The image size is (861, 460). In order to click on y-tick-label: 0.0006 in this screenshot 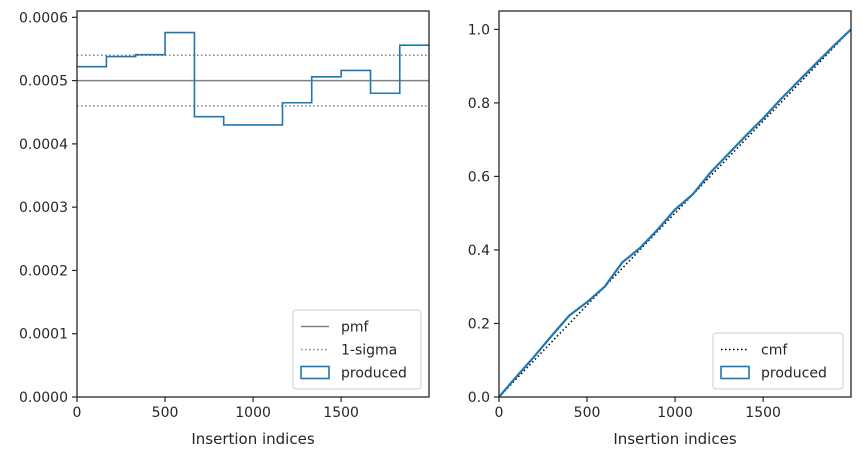, I will do `click(43, 18)`.